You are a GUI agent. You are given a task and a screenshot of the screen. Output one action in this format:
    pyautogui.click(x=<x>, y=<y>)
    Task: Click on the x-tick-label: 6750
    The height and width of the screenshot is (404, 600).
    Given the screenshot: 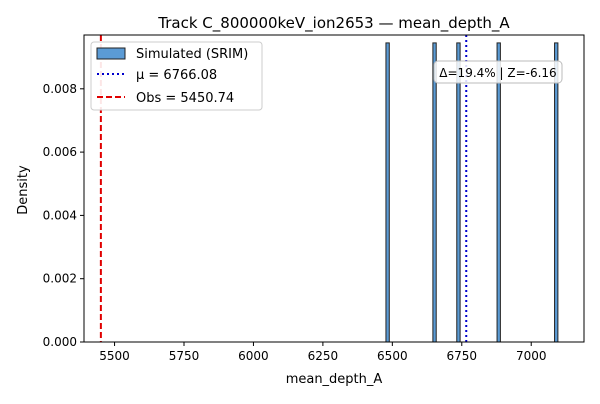 What is the action you would take?
    pyautogui.click(x=462, y=356)
    